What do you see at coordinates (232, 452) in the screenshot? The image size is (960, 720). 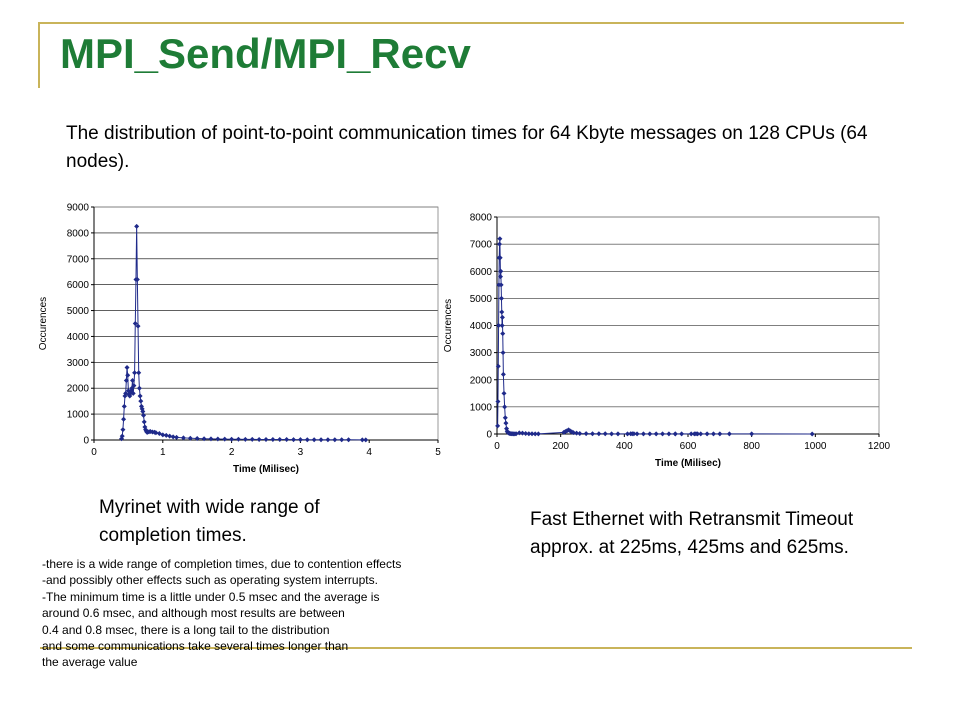 I see `x-tick-label: 2` at bounding box center [232, 452].